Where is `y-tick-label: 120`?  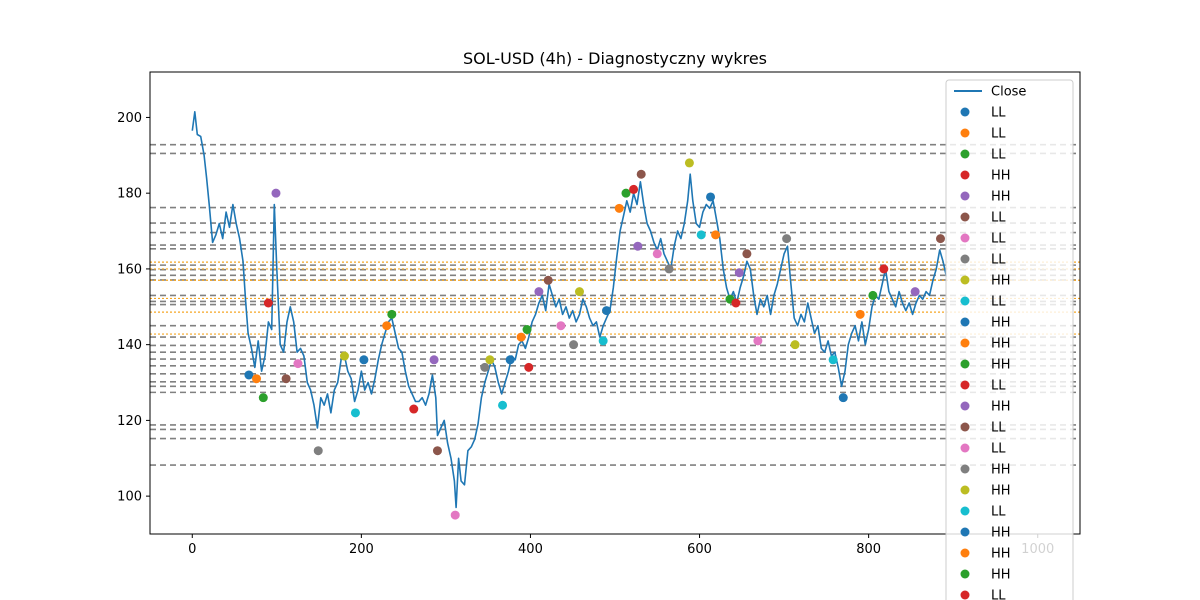
y-tick-label: 120 is located at coordinates (129, 421).